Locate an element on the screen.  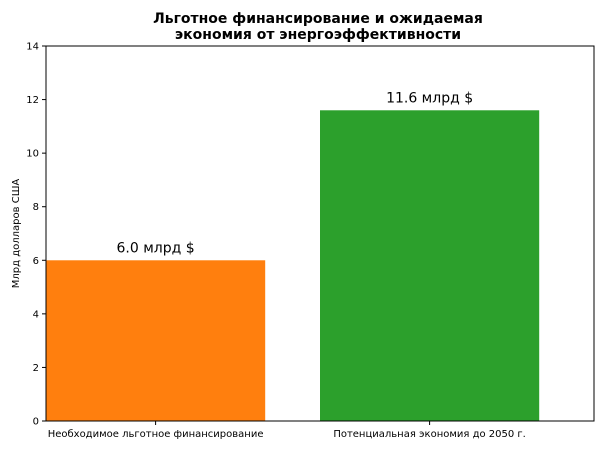
y-tick-label: 2 is located at coordinates (36, 368).